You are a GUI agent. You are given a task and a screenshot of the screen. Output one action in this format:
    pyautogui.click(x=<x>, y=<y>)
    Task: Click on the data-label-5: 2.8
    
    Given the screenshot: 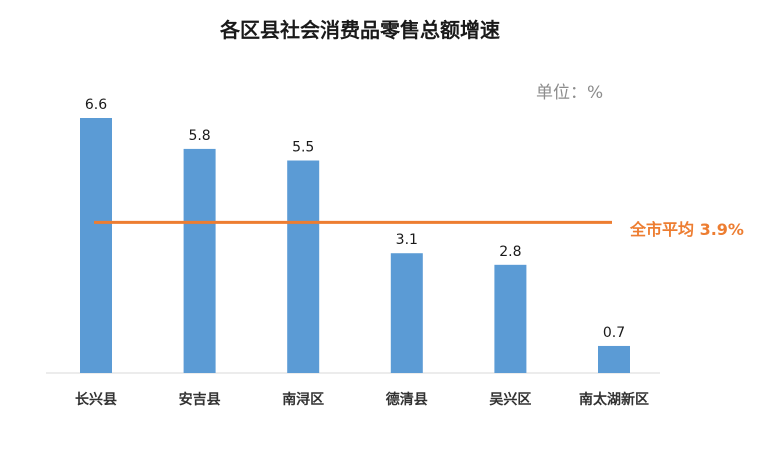 What is the action you would take?
    pyautogui.click(x=510, y=252)
    